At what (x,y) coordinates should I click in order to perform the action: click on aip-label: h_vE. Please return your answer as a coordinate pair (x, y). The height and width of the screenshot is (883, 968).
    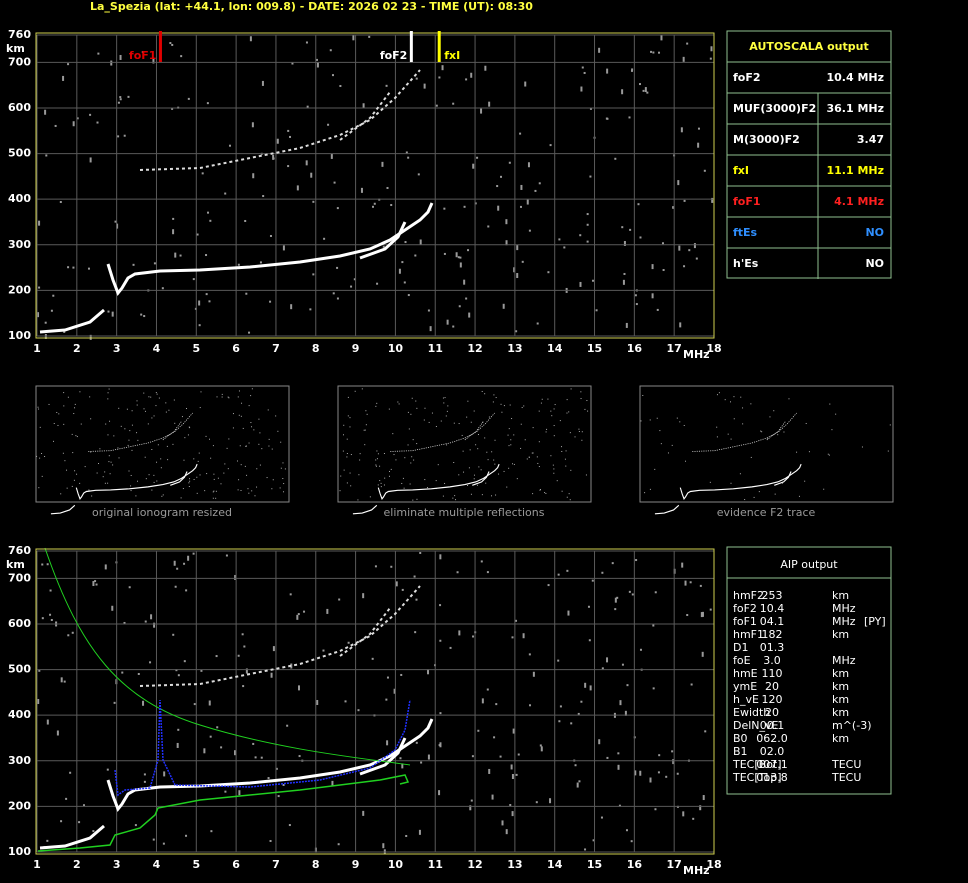
    Looking at the image, I should click on (746, 699).